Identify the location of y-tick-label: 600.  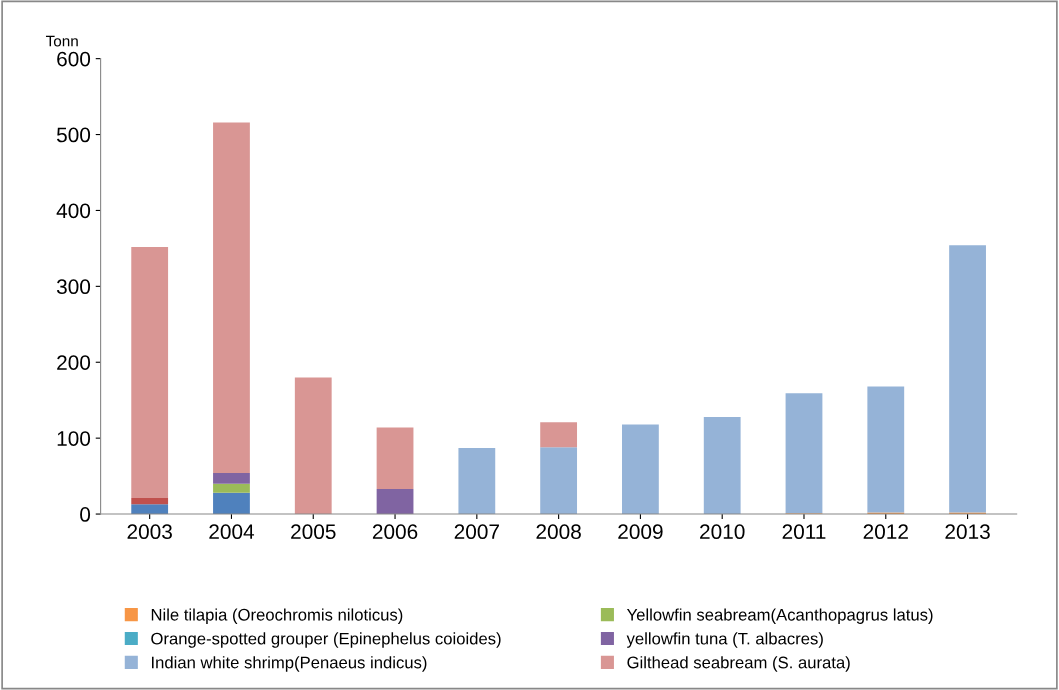
(74, 59).